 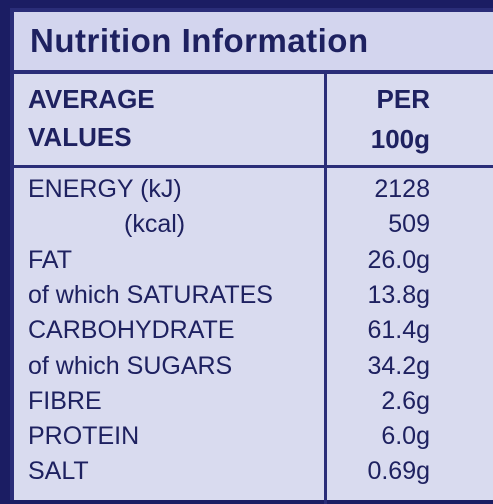 I want to click on title: Nutrition Information, so click(x=199, y=40).